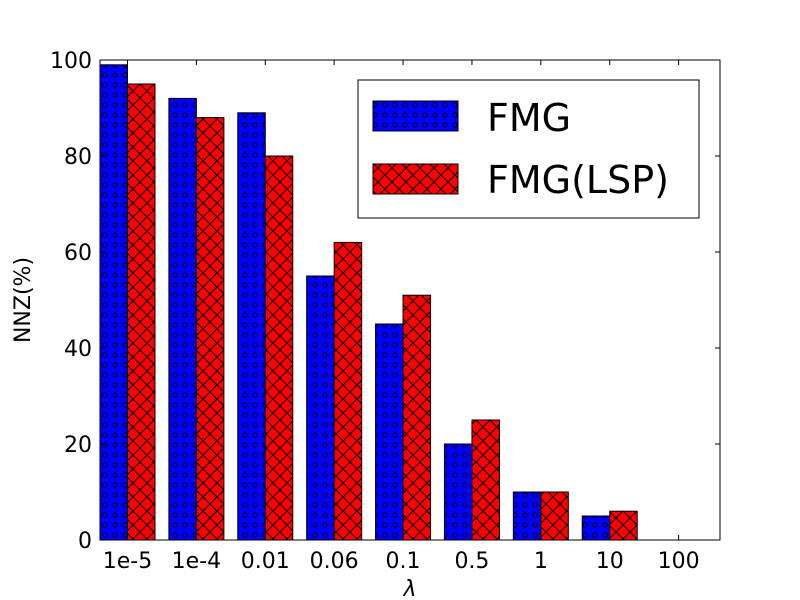  What do you see at coordinates (78, 445) in the screenshot?
I see `y-tick-label: 20` at bounding box center [78, 445].